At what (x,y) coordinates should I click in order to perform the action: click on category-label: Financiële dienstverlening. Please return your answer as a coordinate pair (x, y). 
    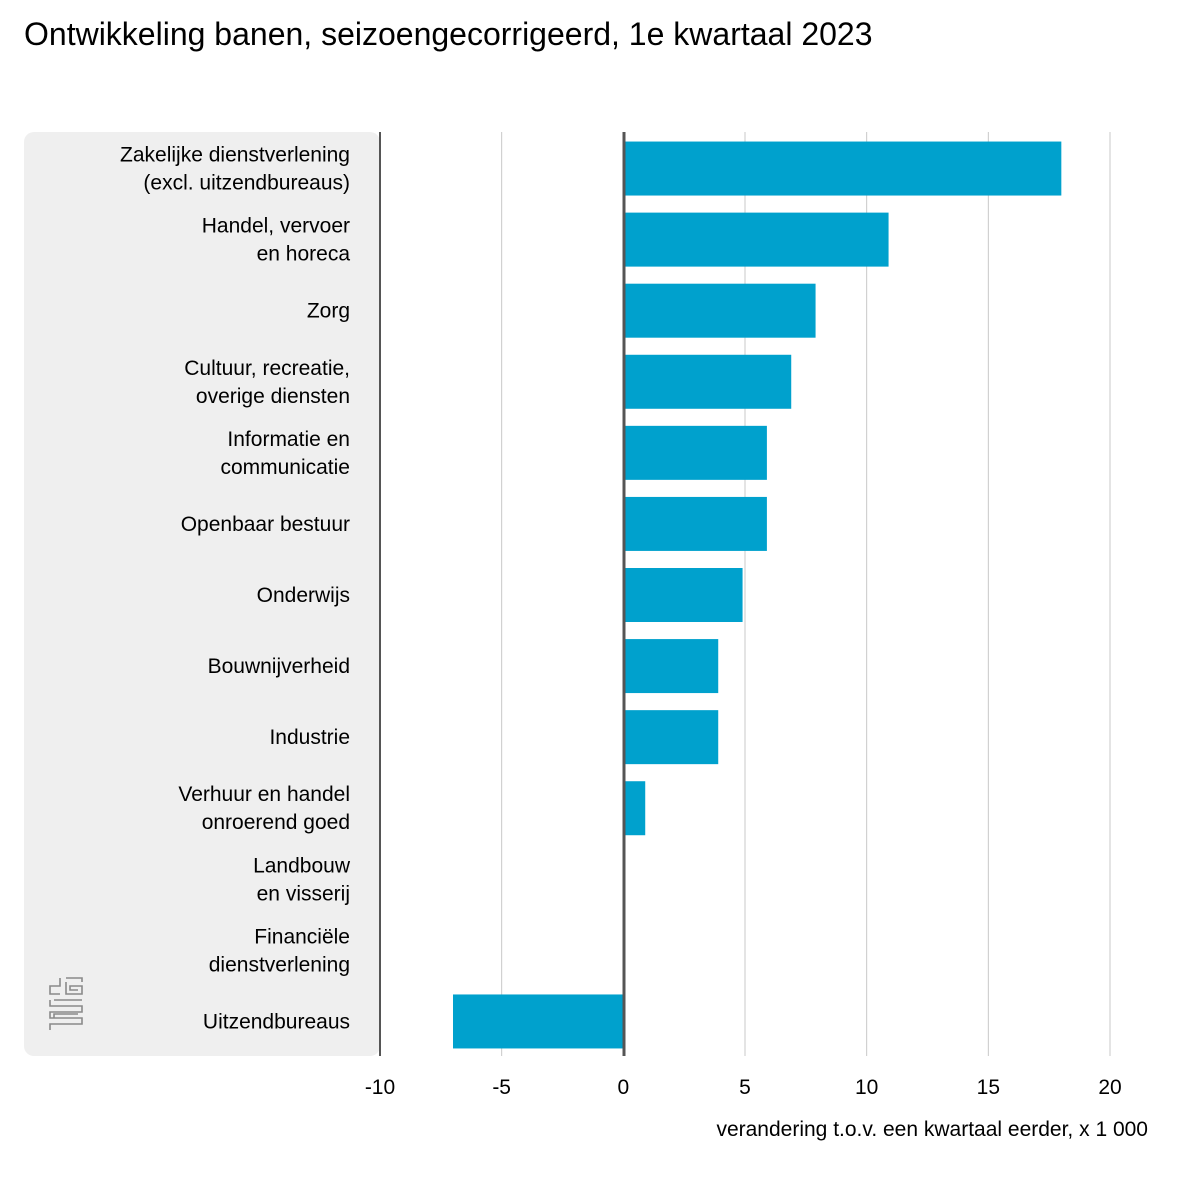
    Looking at the image, I should click on (279, 950).